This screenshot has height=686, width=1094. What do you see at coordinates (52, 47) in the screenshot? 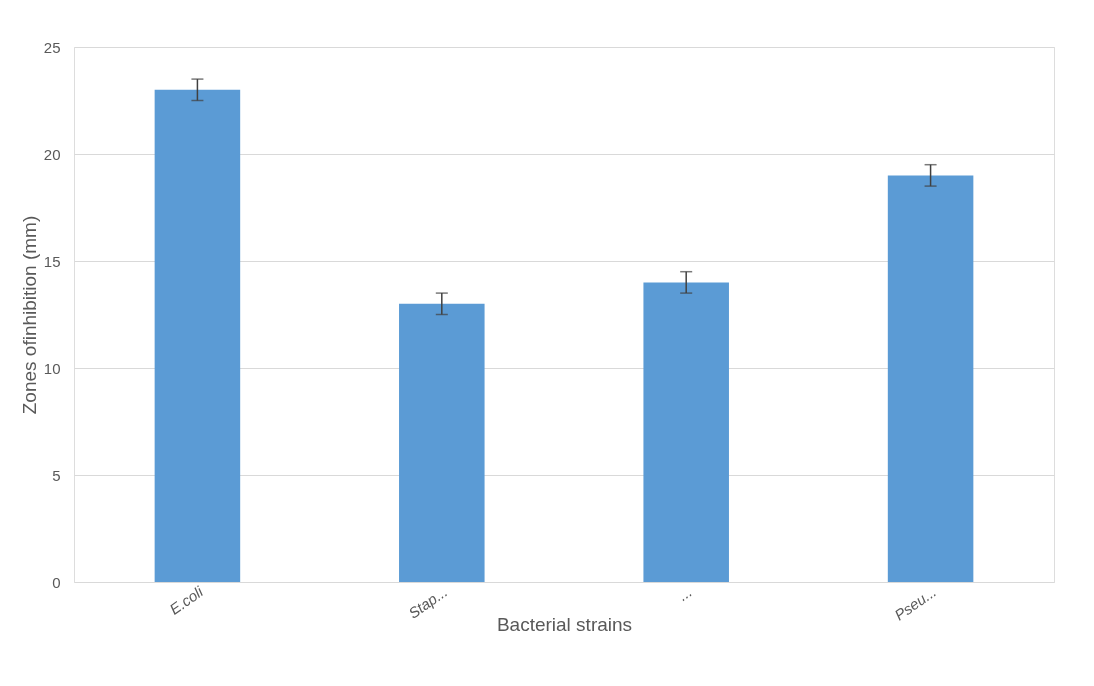
I see `y-tick-label: 25` at bounding box center [52, 47].